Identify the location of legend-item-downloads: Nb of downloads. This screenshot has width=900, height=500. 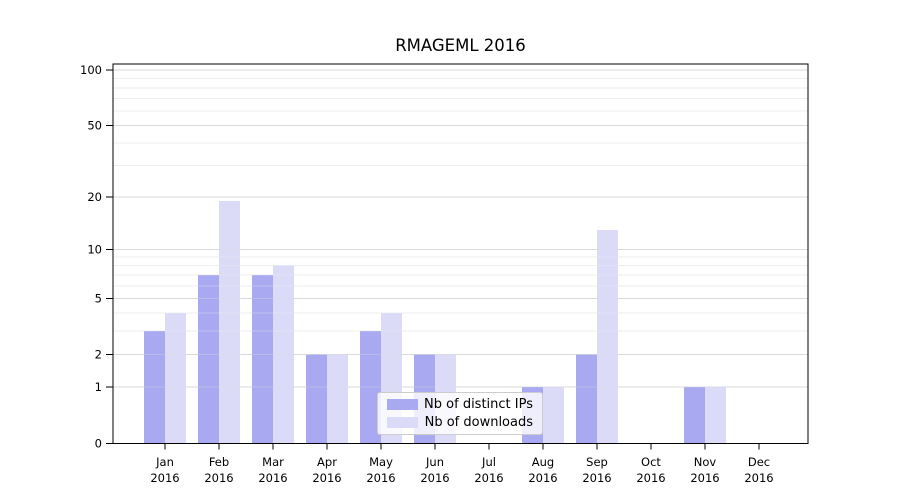
(460, 422).